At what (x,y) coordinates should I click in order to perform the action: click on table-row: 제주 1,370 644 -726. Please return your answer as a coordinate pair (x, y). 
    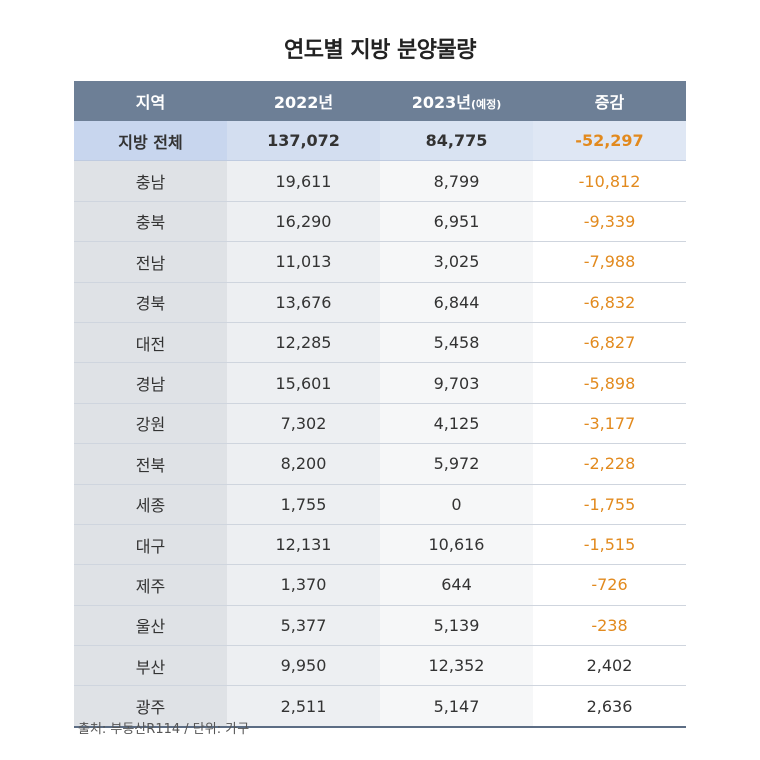
    Looking at the image, I should click on (380, 585).